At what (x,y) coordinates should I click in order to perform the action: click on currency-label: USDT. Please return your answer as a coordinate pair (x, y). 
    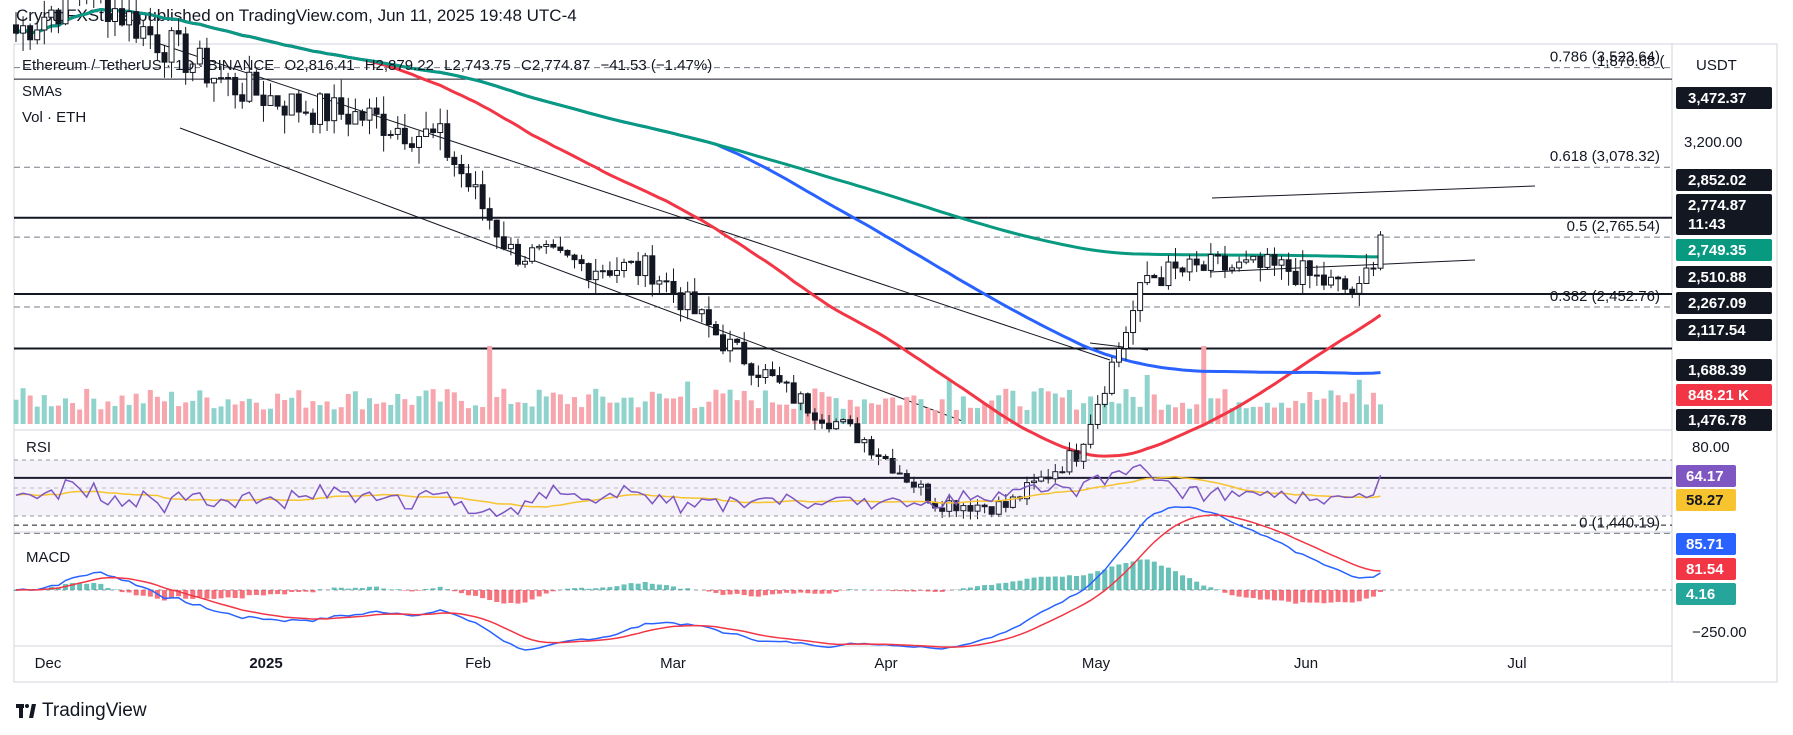
    Looking at the image, I should click on (1716, 65).